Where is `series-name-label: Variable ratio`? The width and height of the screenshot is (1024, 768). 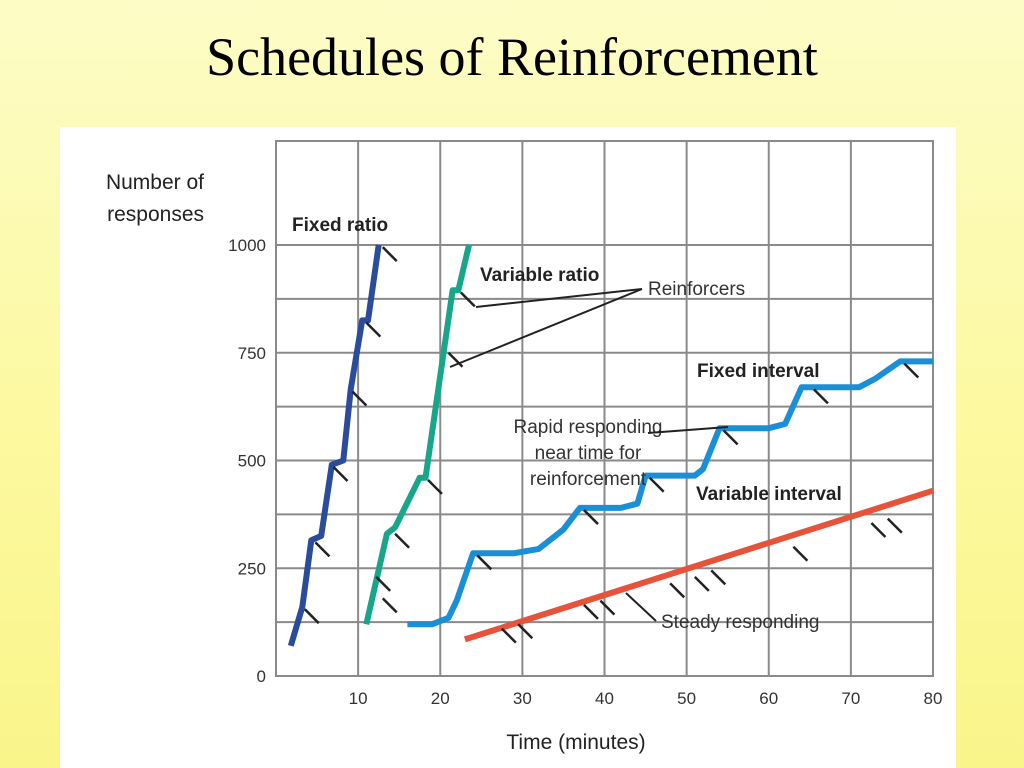 series-name-label: Variable ratio is located at coordinates (539, 275).